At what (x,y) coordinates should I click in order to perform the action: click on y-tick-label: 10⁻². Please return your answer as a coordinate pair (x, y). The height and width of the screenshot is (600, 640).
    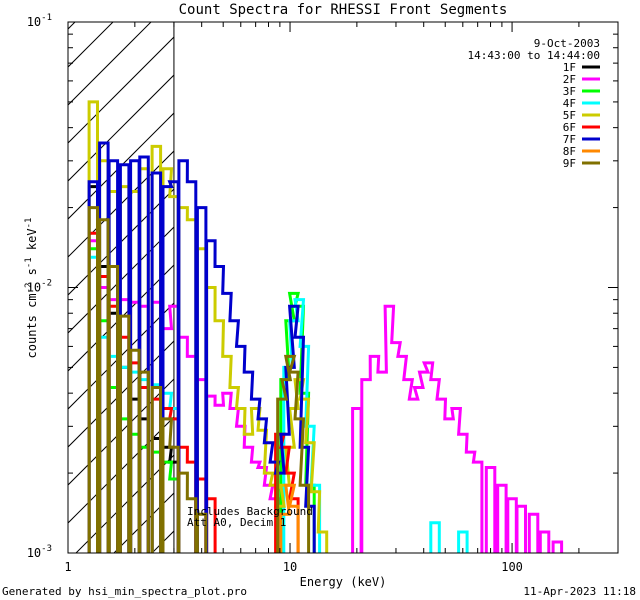
    Looking at the image, I should click on (39, 287).